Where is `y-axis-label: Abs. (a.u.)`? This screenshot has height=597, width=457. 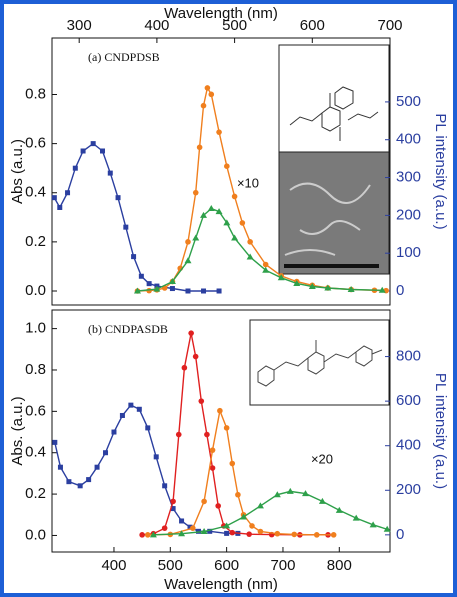 y-axis-label: Abs. (a.u.) is located at coordinates (17, 430).